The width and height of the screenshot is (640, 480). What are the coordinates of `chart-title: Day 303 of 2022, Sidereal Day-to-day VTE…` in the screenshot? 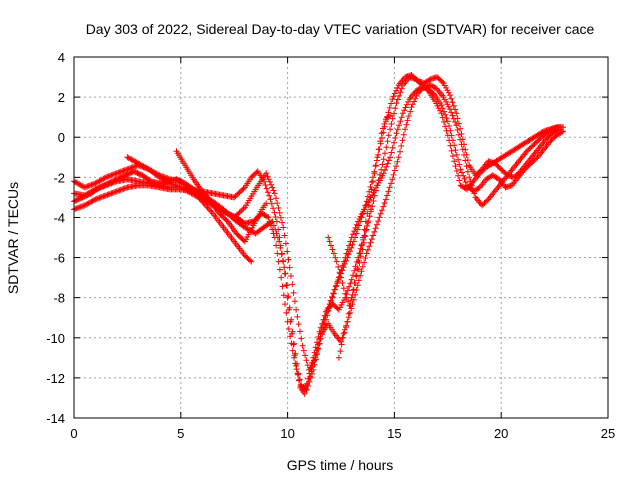 It's located at (340, 29).